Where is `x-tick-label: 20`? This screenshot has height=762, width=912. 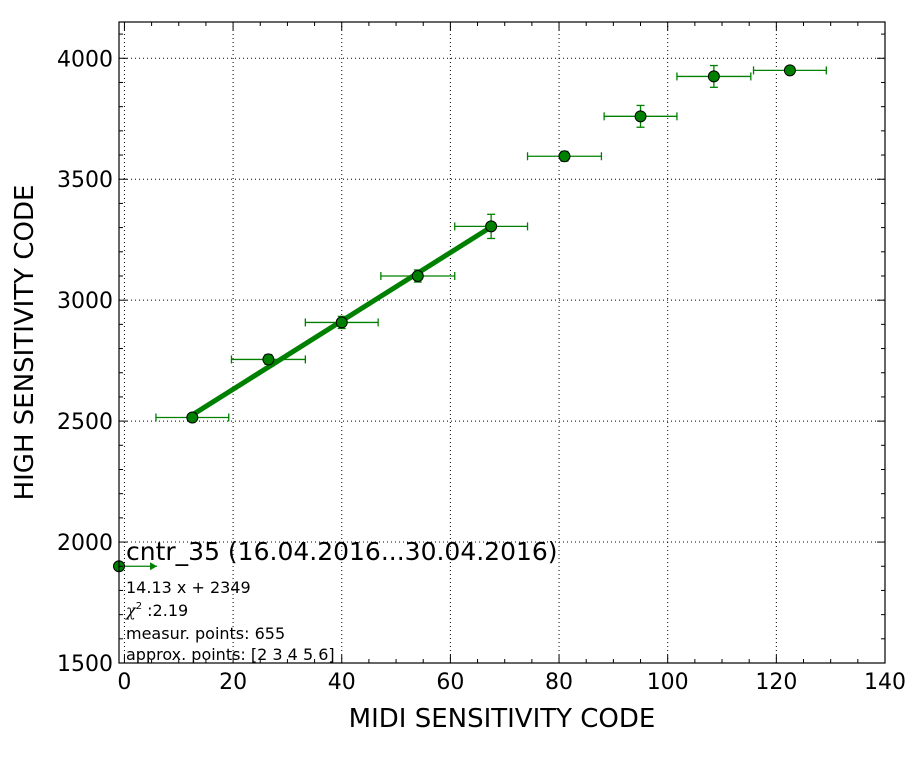 x-tick-label: 20 is located at coordinates (233, 682).